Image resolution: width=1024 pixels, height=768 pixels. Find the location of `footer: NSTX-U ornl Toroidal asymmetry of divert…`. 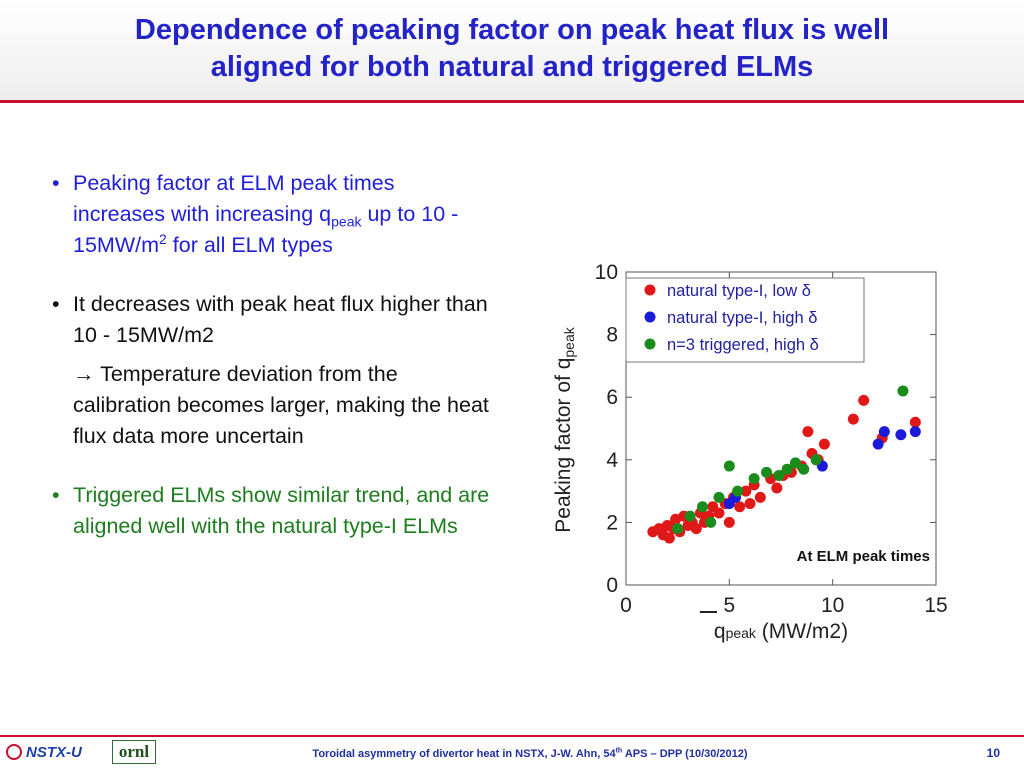

footer: NSTX-U ornl Toroidal asymmetry of divert… is located at coordinates (512, 752).